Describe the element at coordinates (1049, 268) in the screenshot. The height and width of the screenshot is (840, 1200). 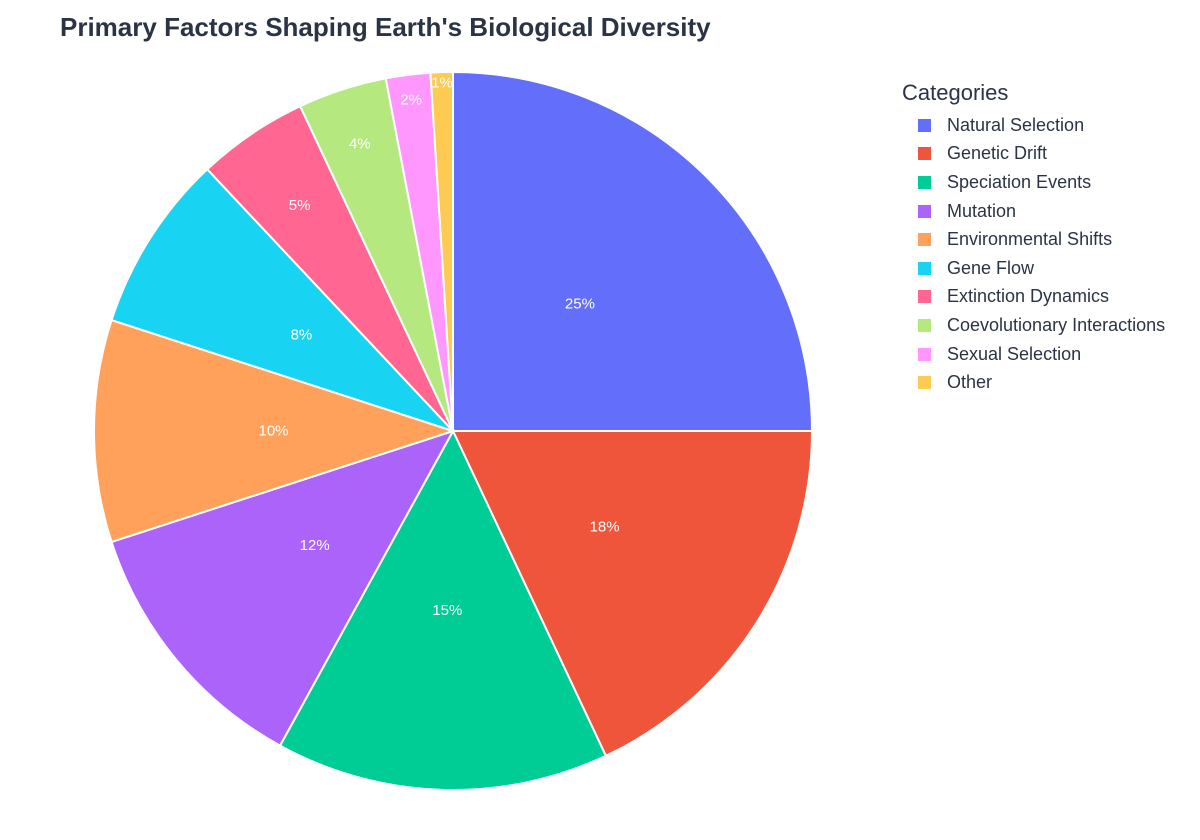
I see `legend-item-gene-flow: Gene Flow` at that location.